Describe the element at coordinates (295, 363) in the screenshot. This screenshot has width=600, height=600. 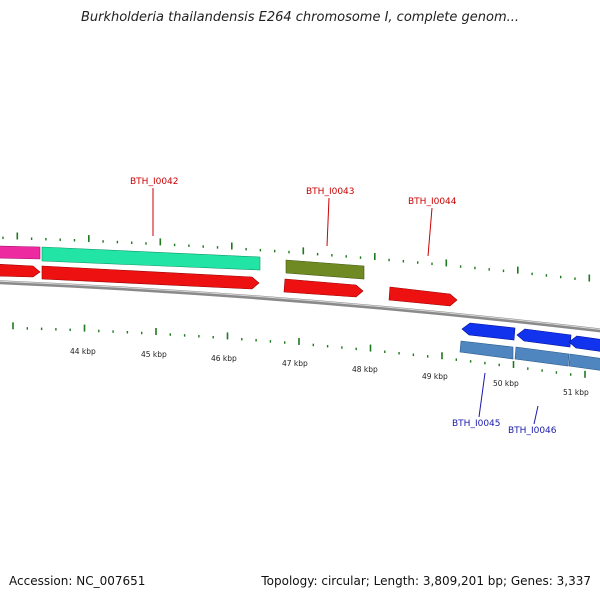
I see `kbp-label-47: 47 kbp` at that location.